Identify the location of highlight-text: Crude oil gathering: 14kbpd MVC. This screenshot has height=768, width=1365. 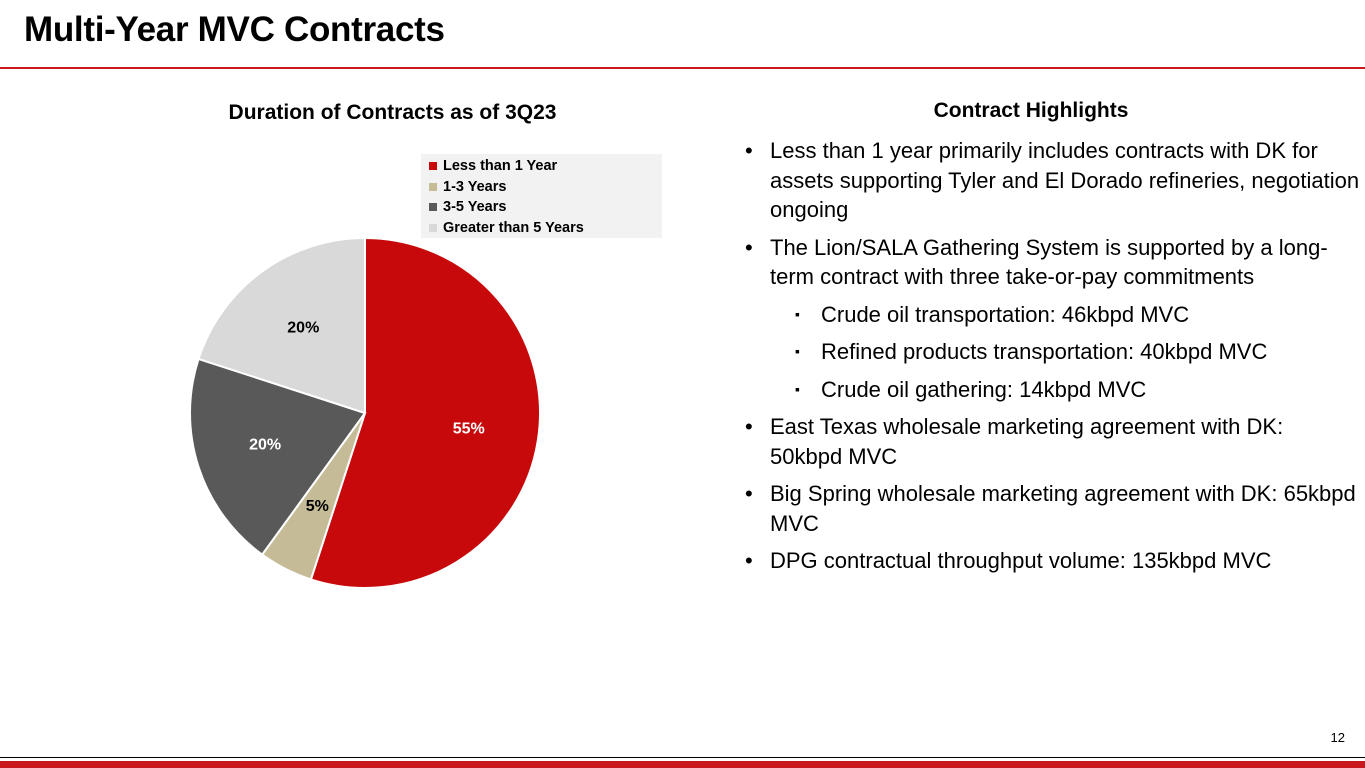
(984, 389).